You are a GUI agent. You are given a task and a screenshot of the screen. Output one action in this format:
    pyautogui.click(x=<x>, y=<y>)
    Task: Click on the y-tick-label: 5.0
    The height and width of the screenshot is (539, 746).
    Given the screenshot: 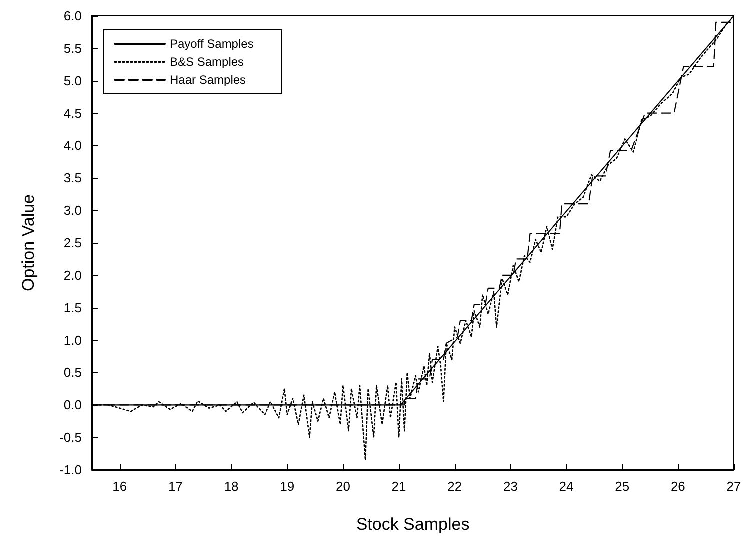 What is the action you would take?
    pyautogui.click(x=73, y=80)
    